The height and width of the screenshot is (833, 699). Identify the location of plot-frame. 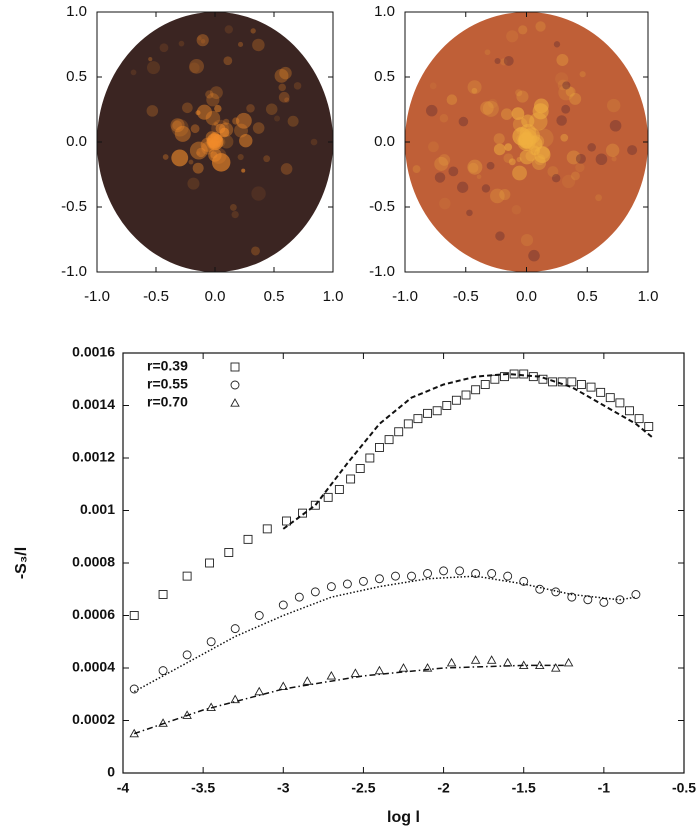
(526, 142).